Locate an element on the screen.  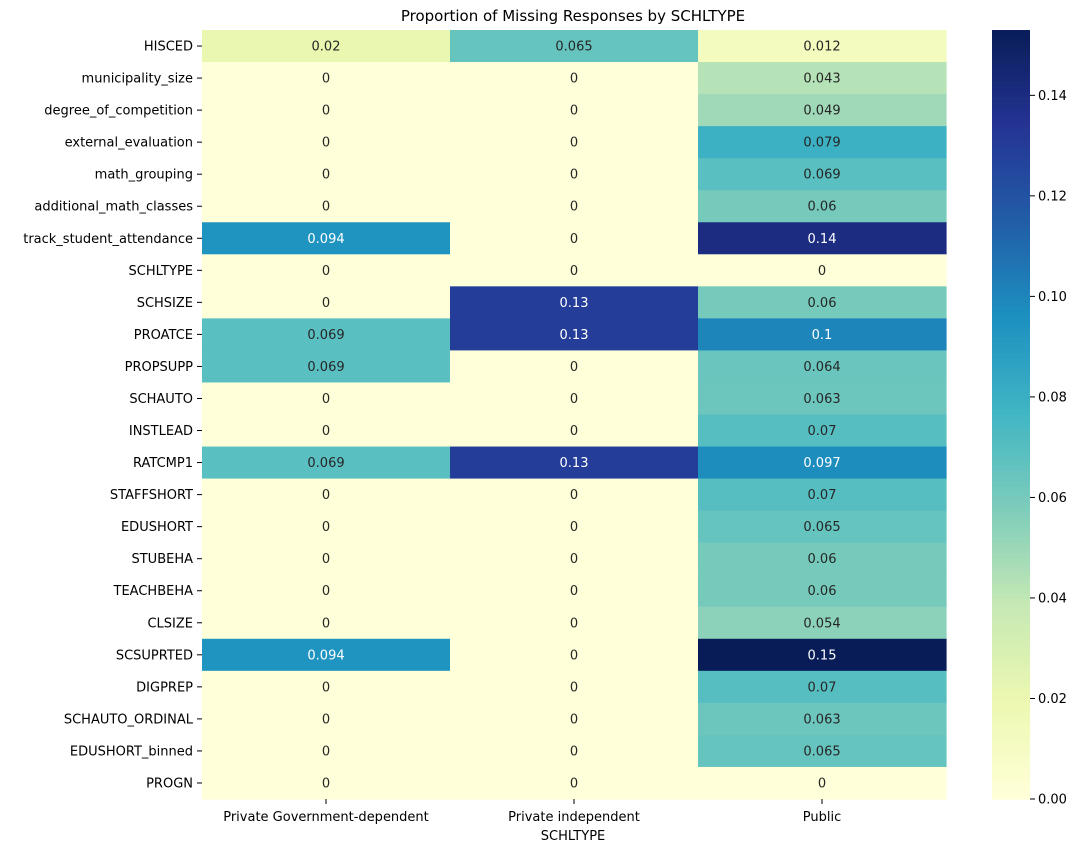
y-tick-label: TEACHBEHA is located at coordinates (153, 591).